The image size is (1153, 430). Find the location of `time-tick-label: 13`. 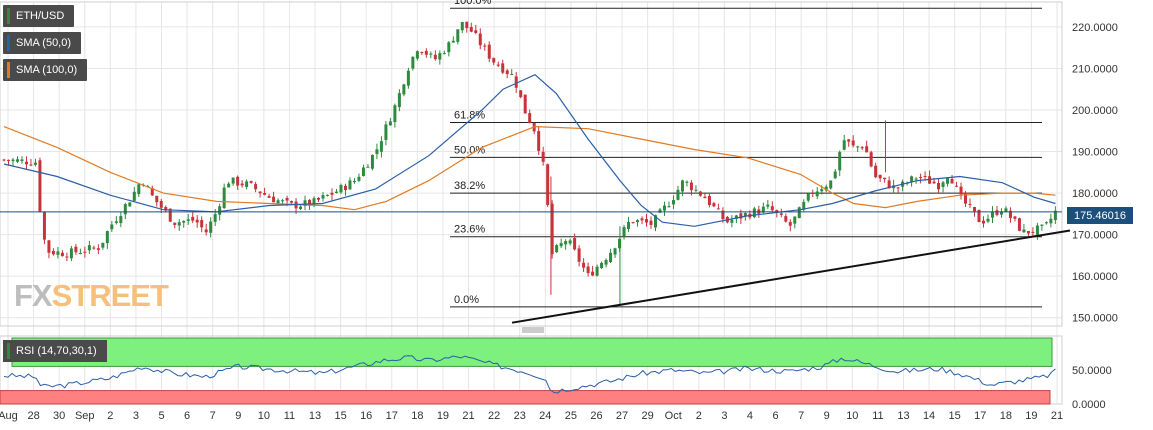

time-tick-label: 13 is located at coordinates (903, 416).